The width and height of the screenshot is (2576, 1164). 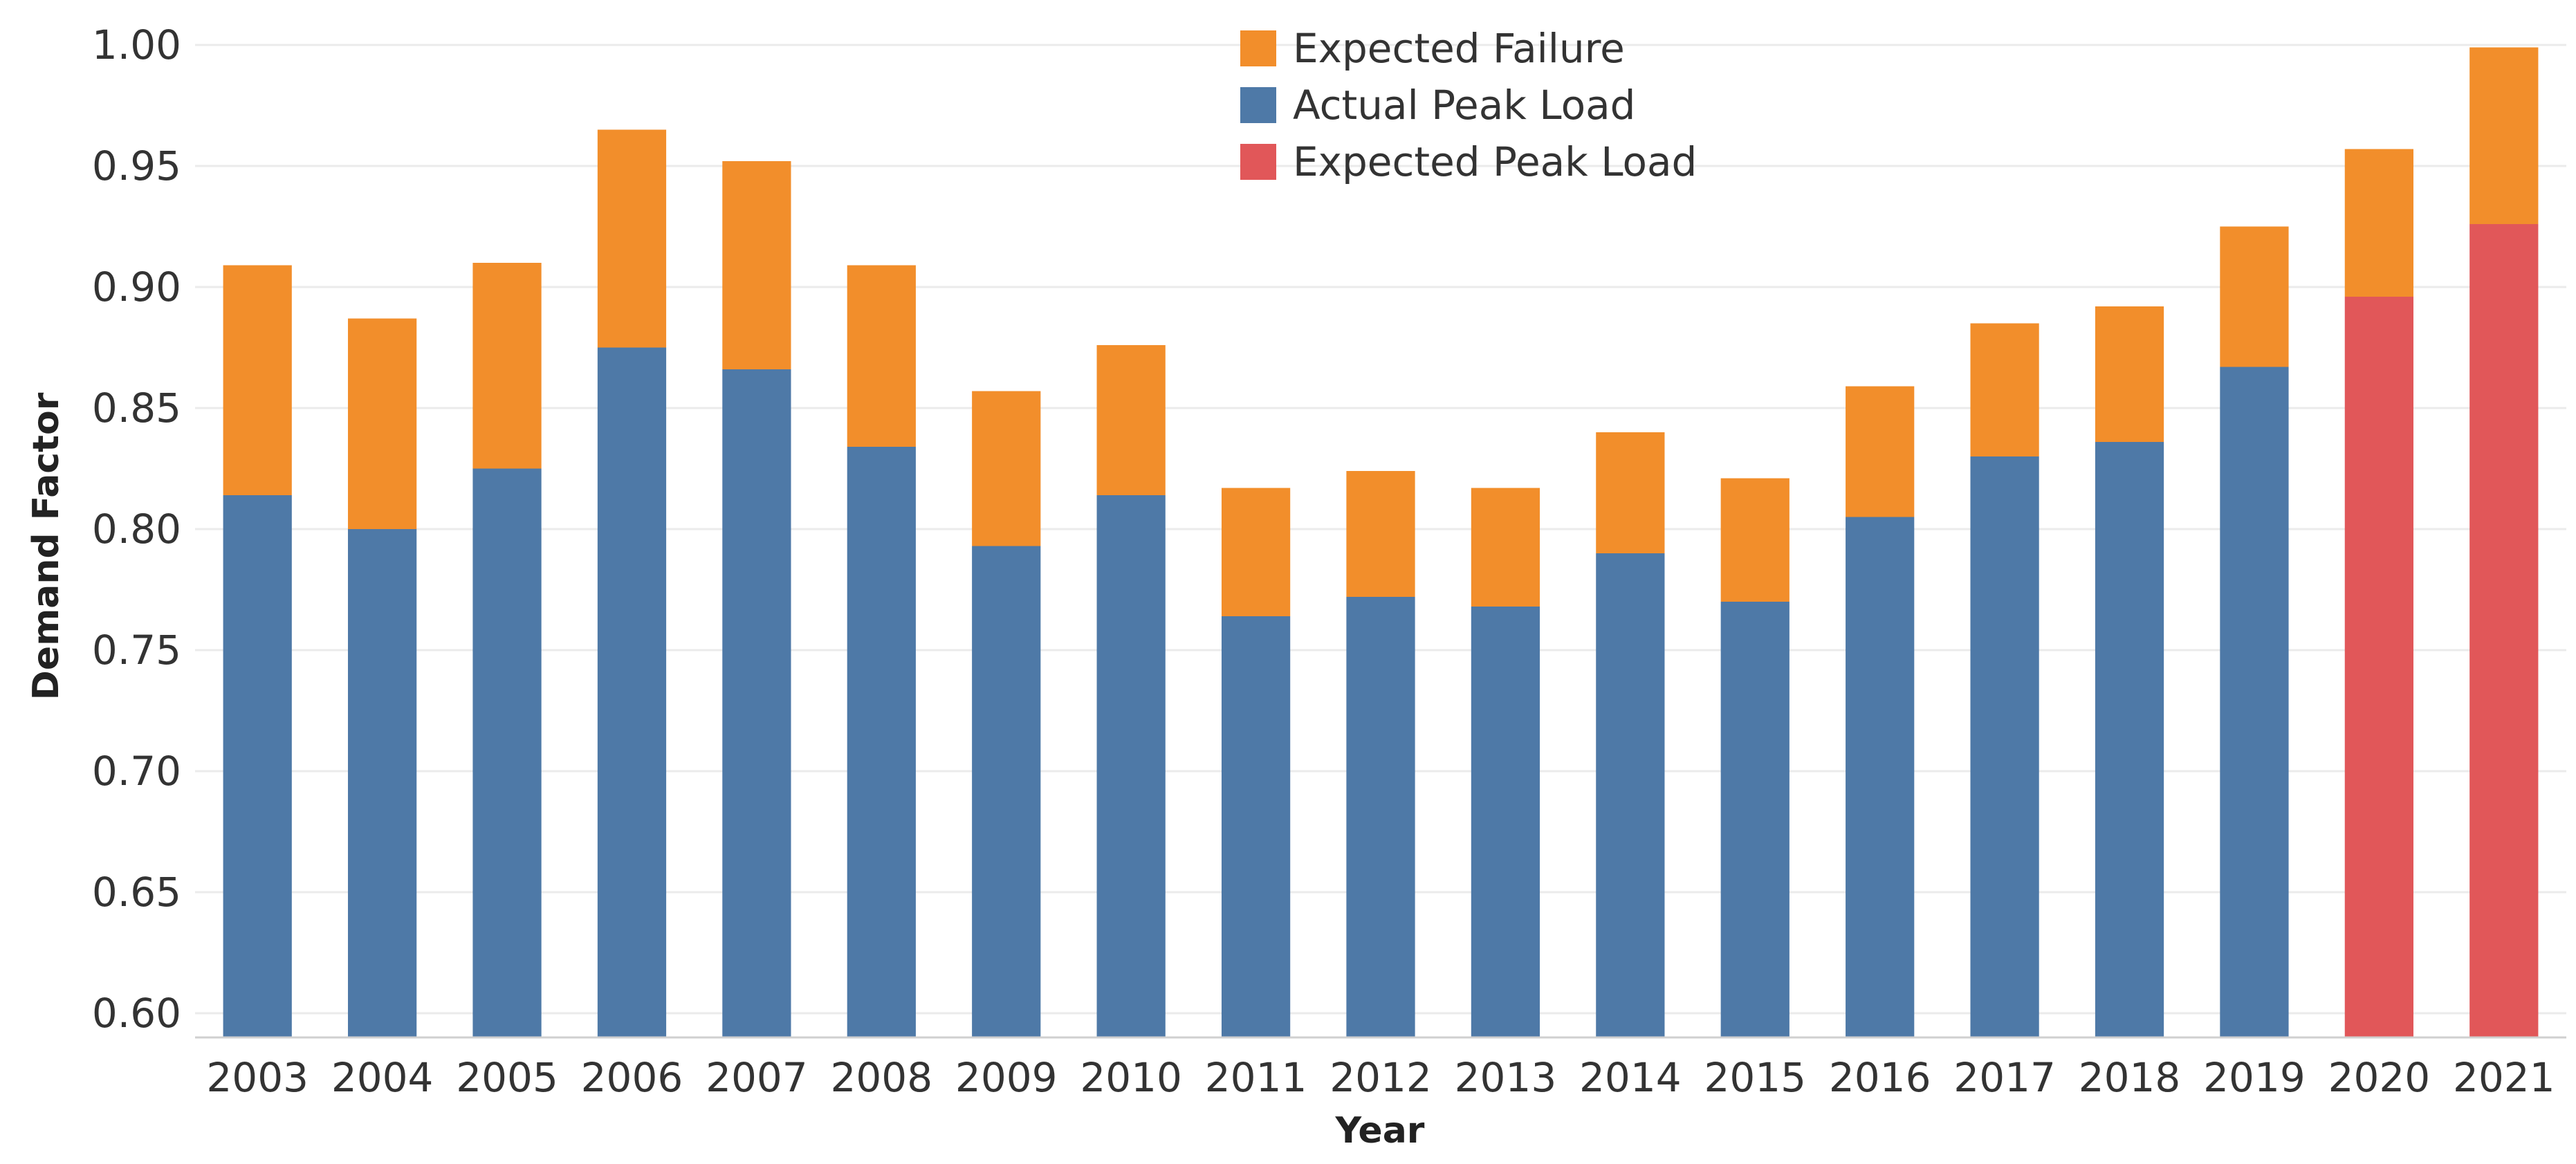 What do you see at coordinates (1256, 826) in the screenshot?
I see `bar-actual-peak-load-2011` at bounding box center [1256, 826].